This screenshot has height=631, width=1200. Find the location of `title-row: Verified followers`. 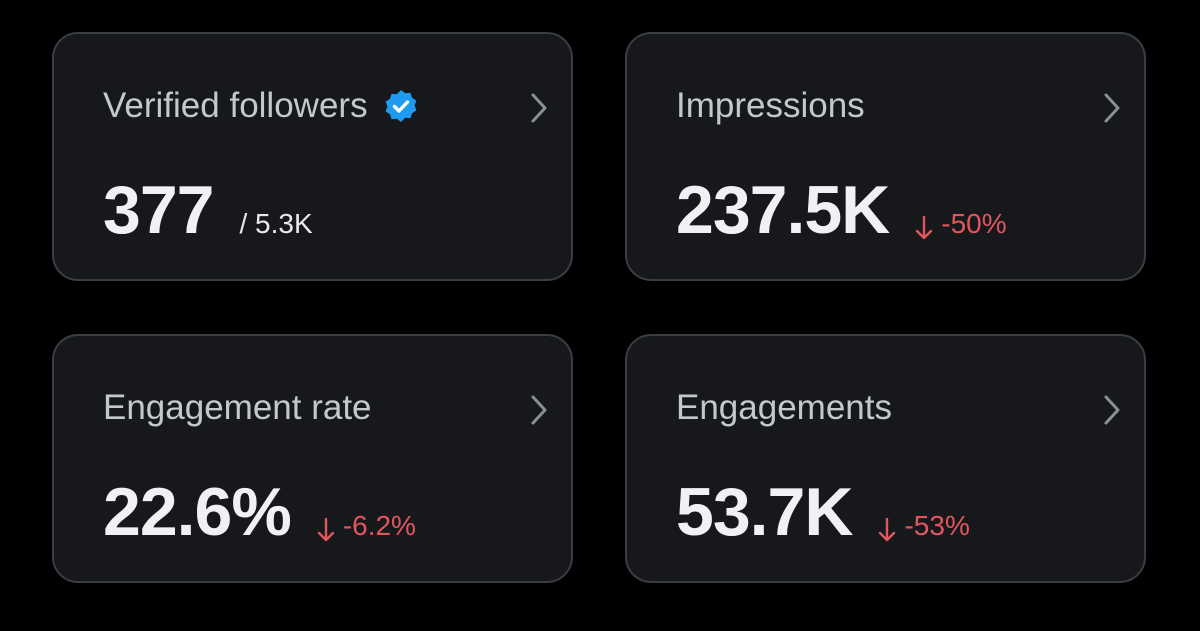

title-row: Verified followers is located at coordinates (260, 106).